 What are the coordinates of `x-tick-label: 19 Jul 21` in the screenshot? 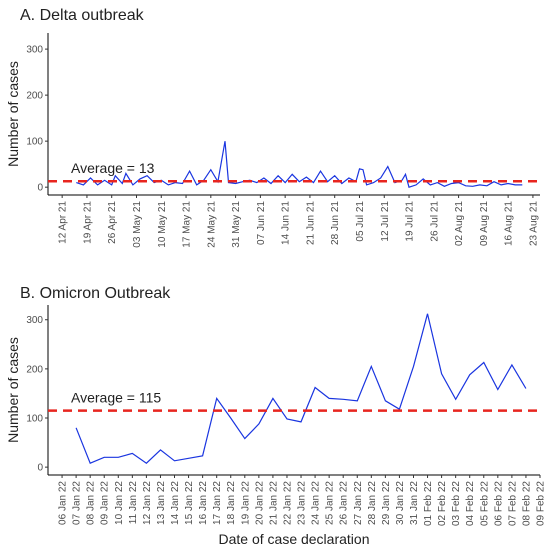 It's located at (410, 221).